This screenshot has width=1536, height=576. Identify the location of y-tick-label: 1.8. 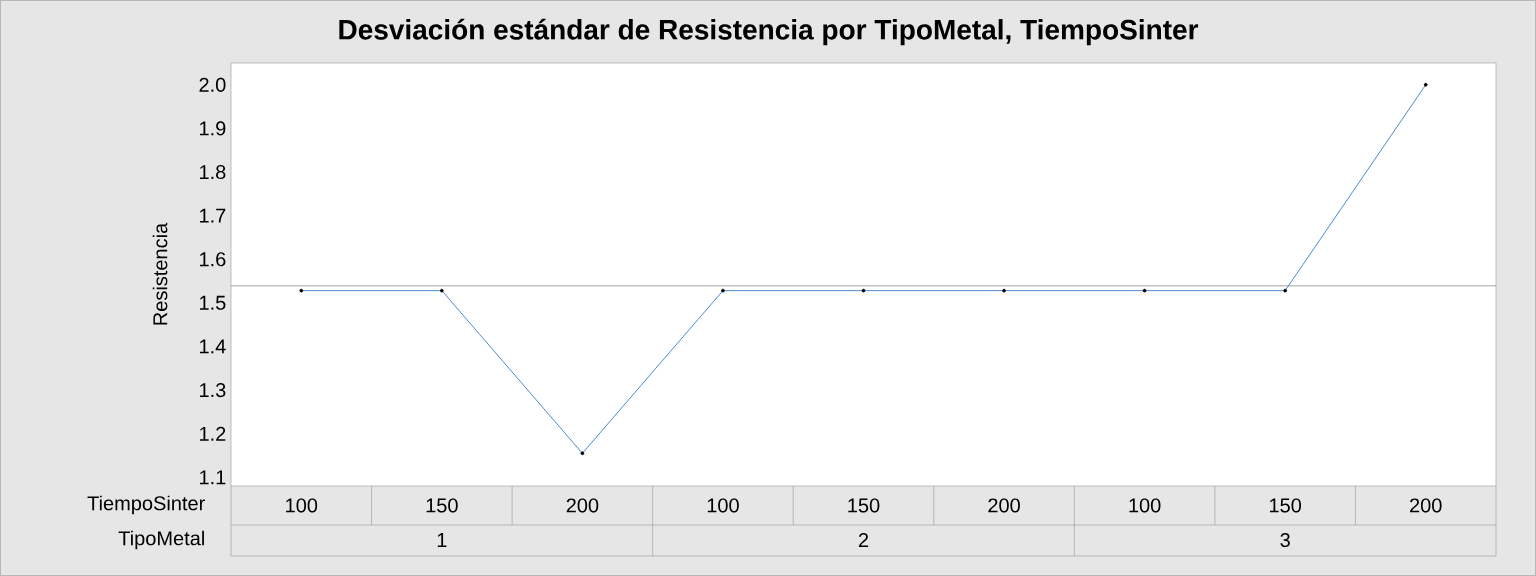
(213, 172).